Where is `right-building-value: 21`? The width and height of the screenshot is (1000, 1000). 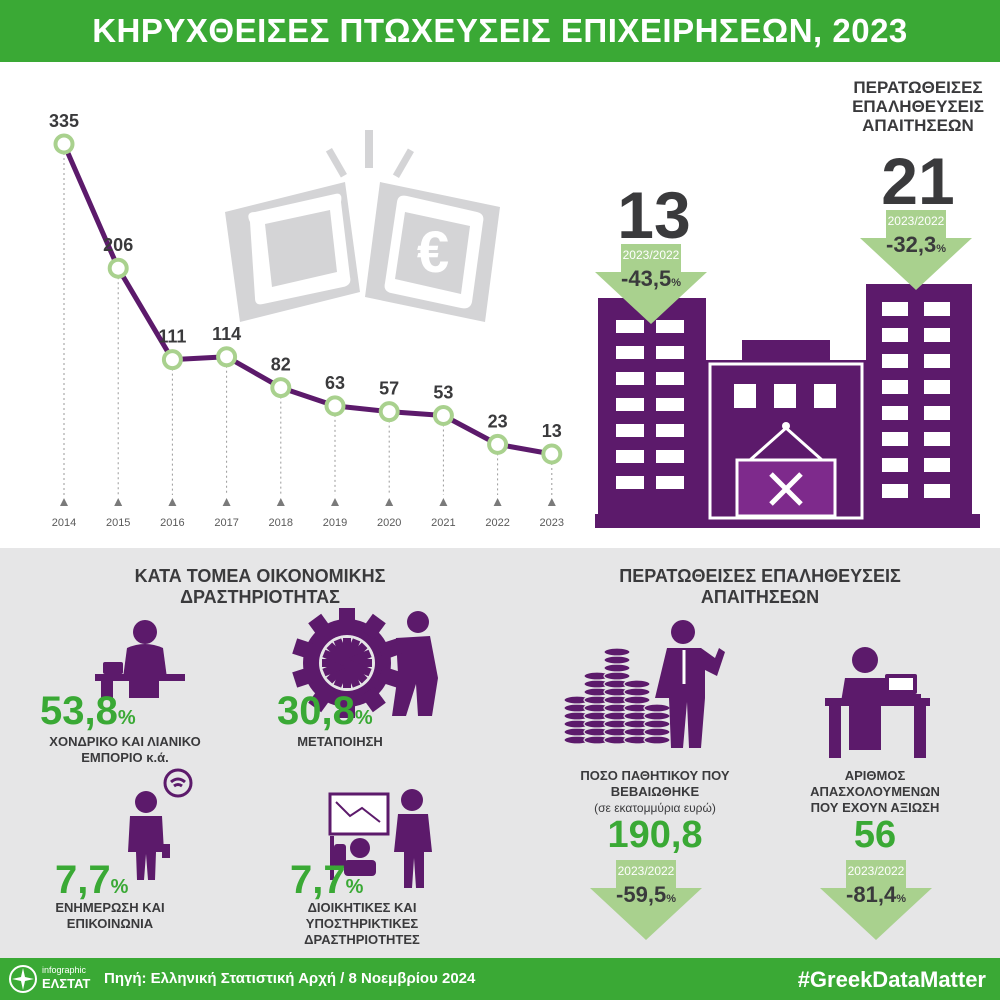
right-building-value: 21 is located at coordinates (918, 181).